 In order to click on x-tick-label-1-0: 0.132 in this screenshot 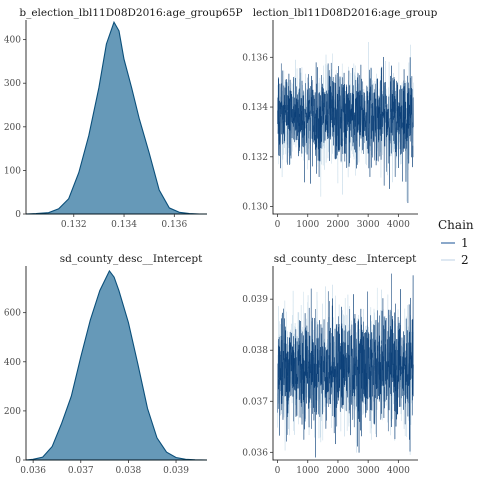, I will do `click(74, 225)`.